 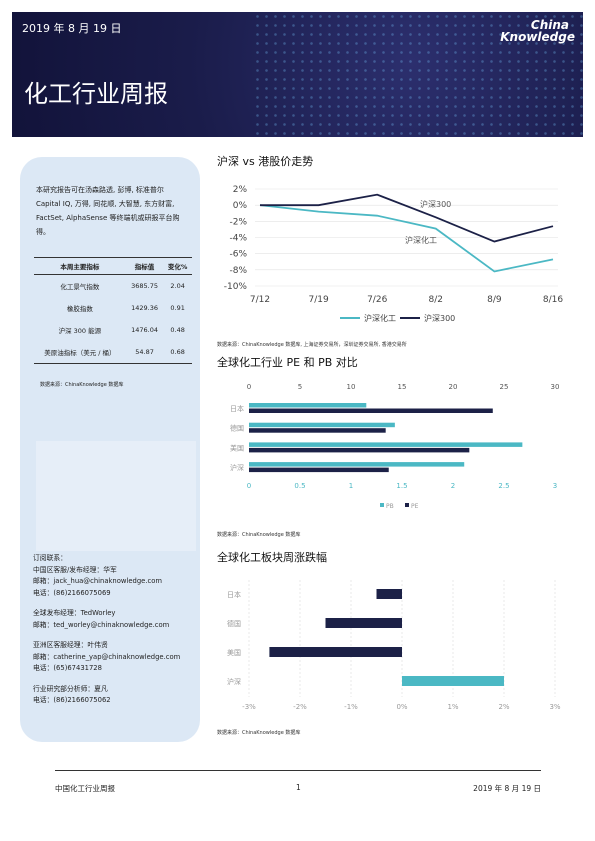 What do you see at coordinates (504, 387) in the screenshot?
I see `x2-tick-label: 25` at bounding box center [504, 387].